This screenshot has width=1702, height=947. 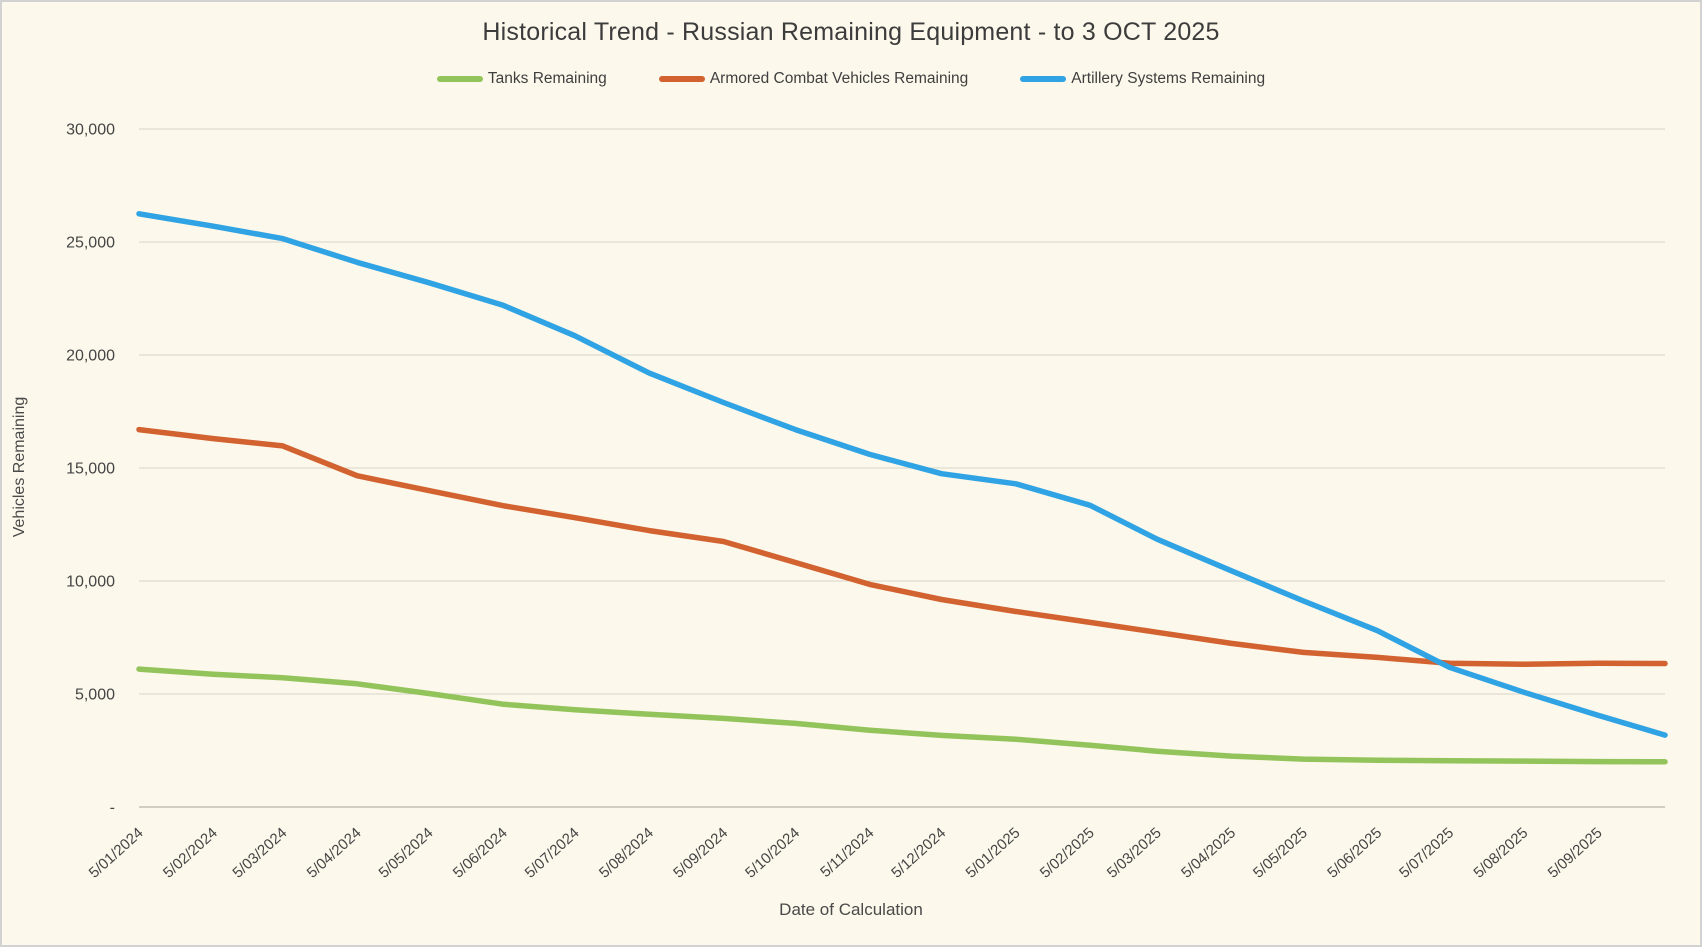 I want to click on legend-marker-tanks-icon, so click(x=459, y=79).